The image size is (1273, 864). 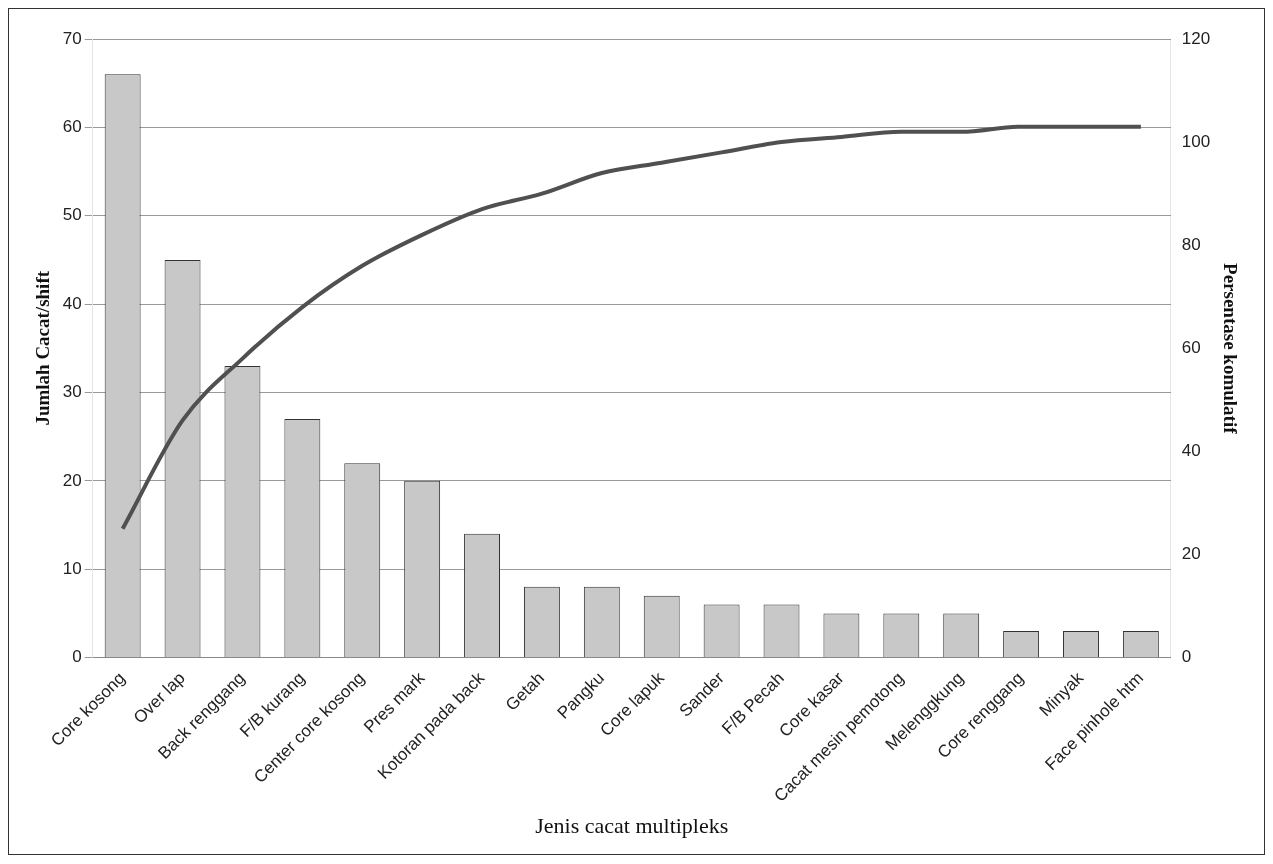 What do you see at coordinates (1191, 244) in the screenshot?
I see `y2-tick-label: 80` at bounding box center [1191, 244].